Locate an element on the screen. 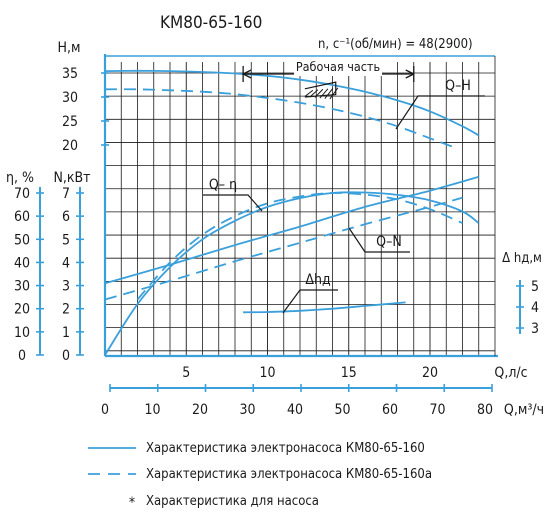  efficiency-tick-label: 20 is located at coordinates (22, 310).